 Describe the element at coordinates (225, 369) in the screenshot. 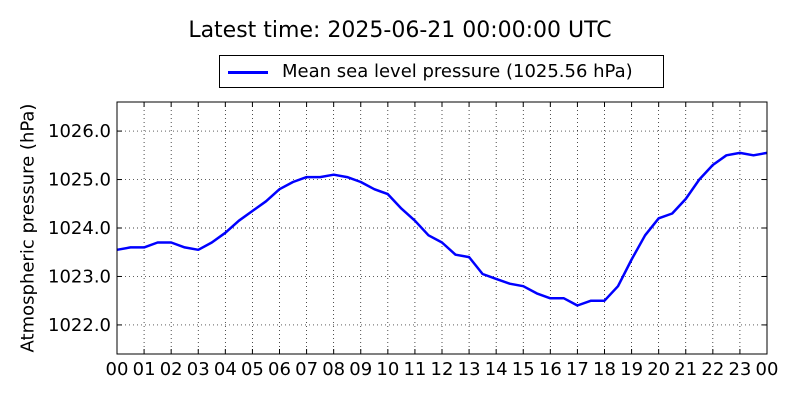

I see `x-tick-label: 04` at that location.